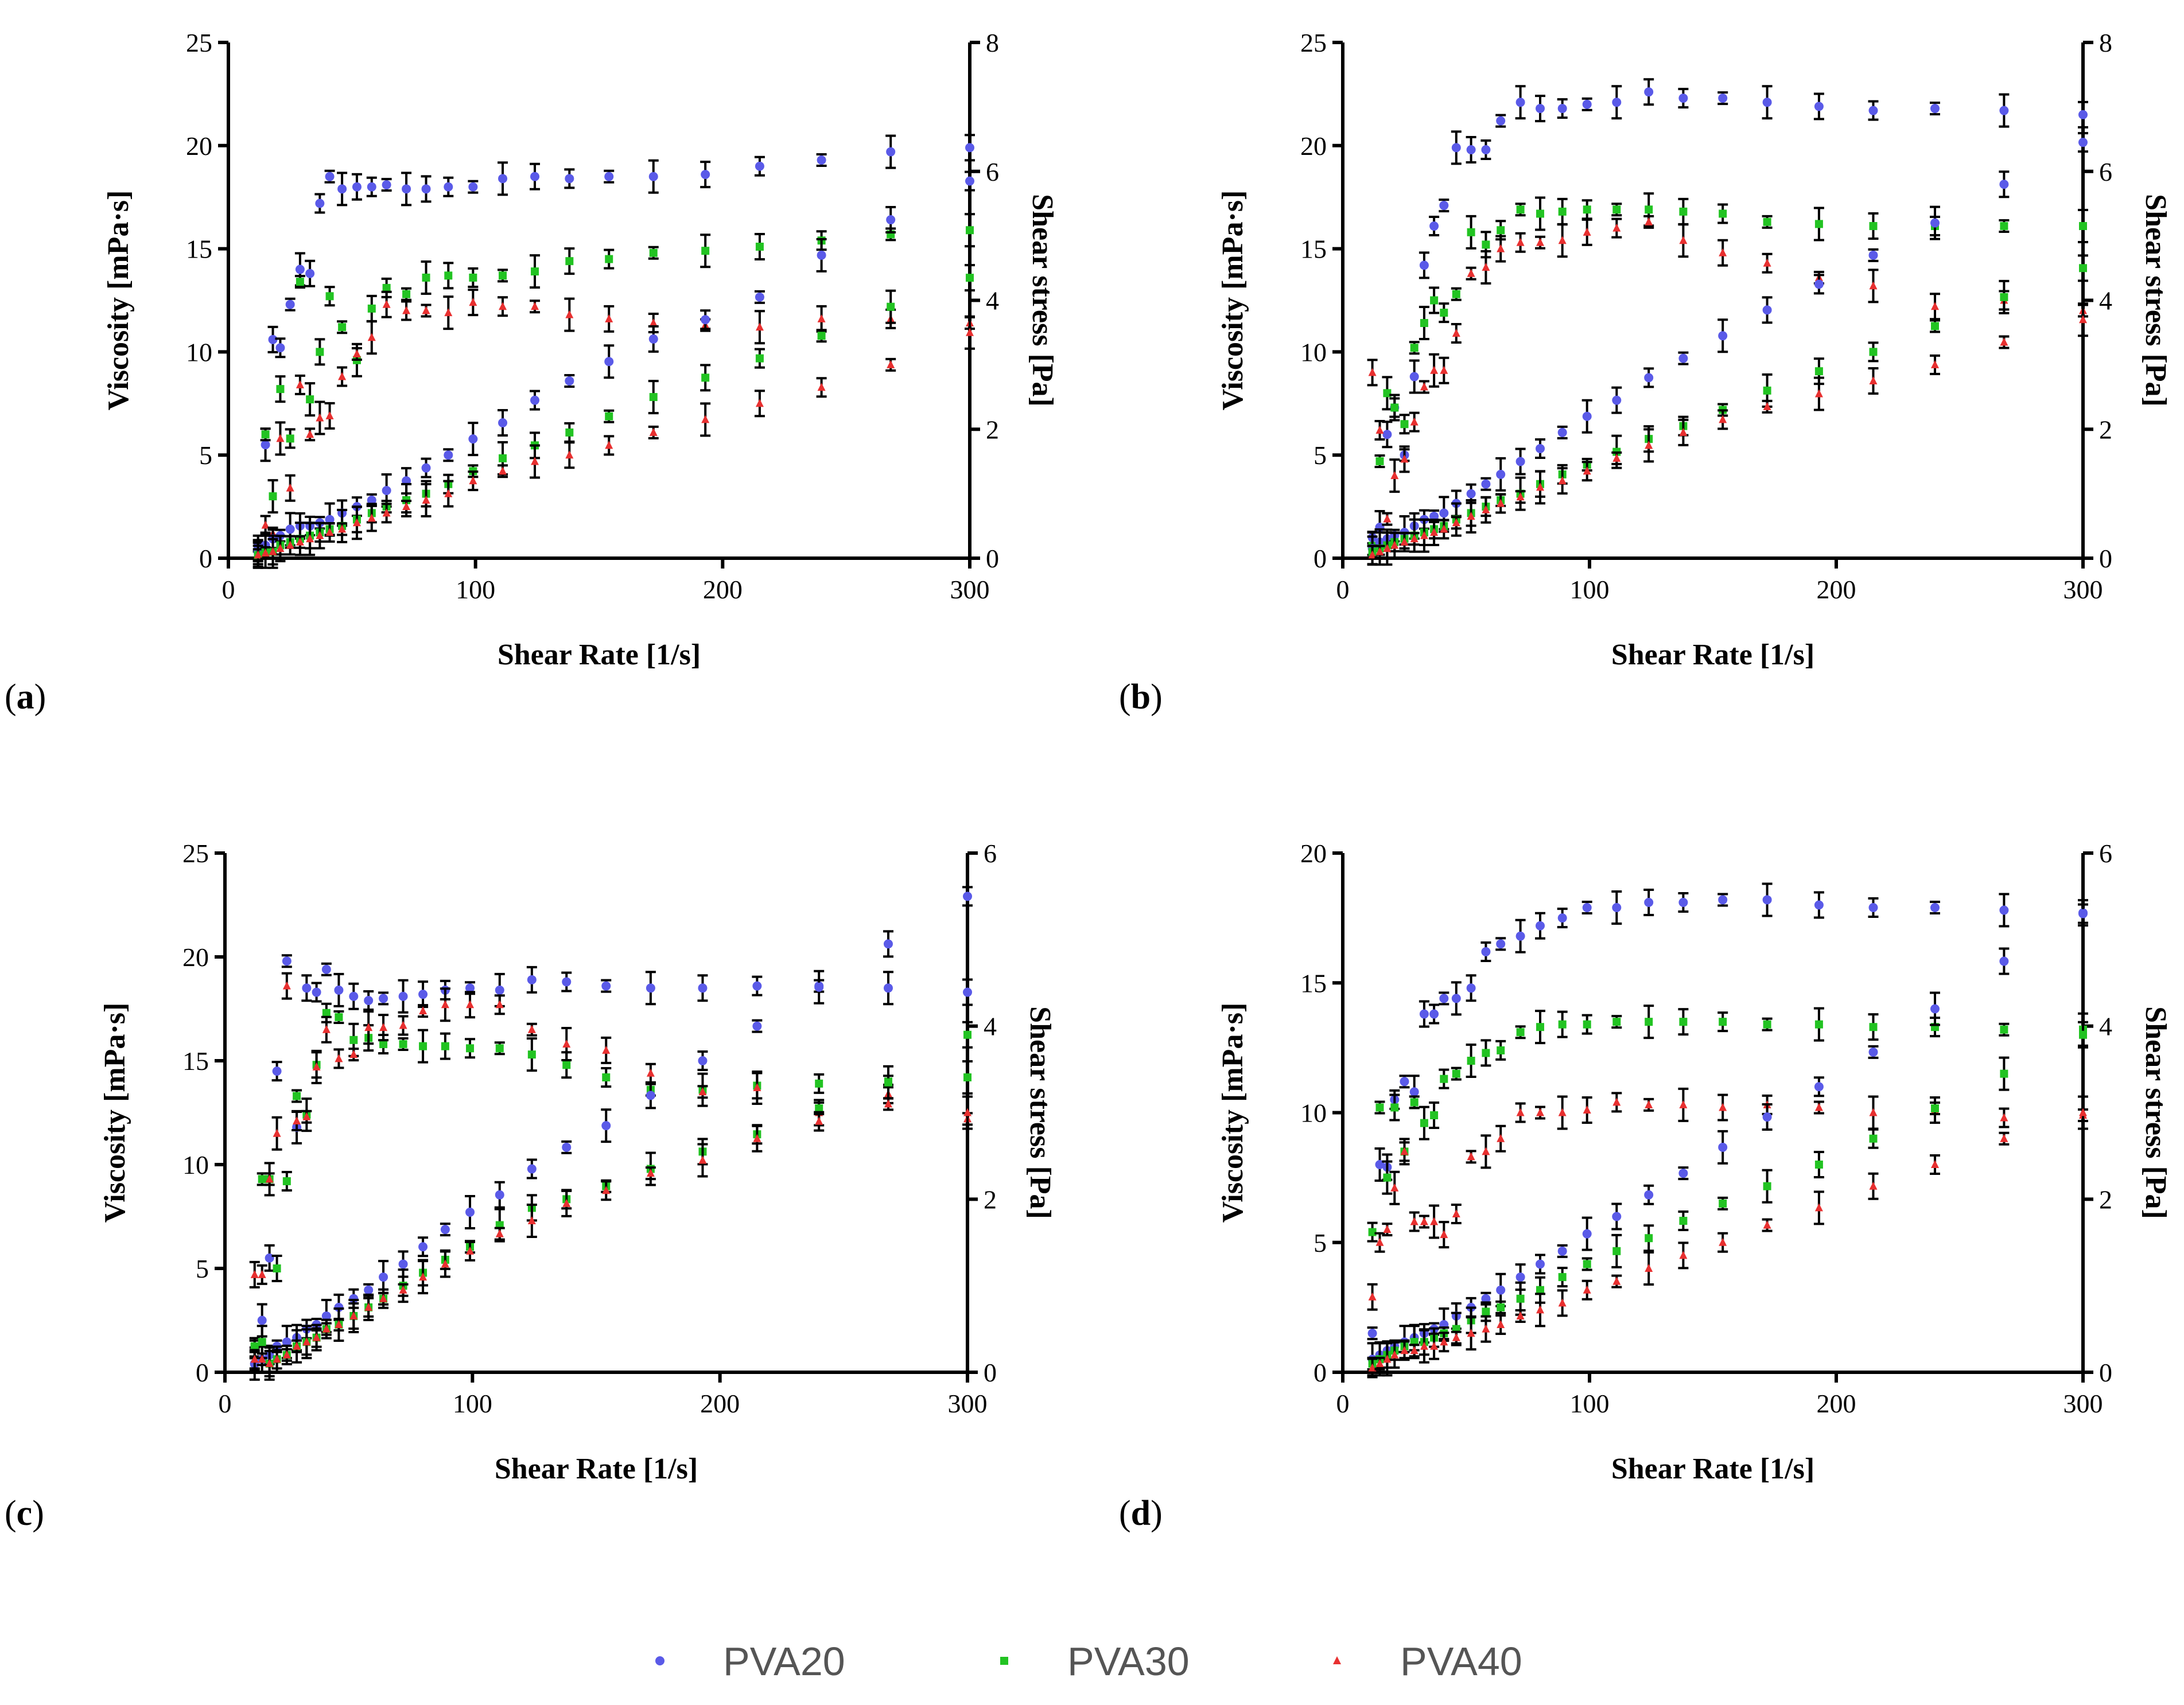 This screenshot has height=1705, width=2184. What do you see at coordinates (24, 1514) in the screenshot?
I see `panel-label: (c)` at bounding box center [24, 1514].